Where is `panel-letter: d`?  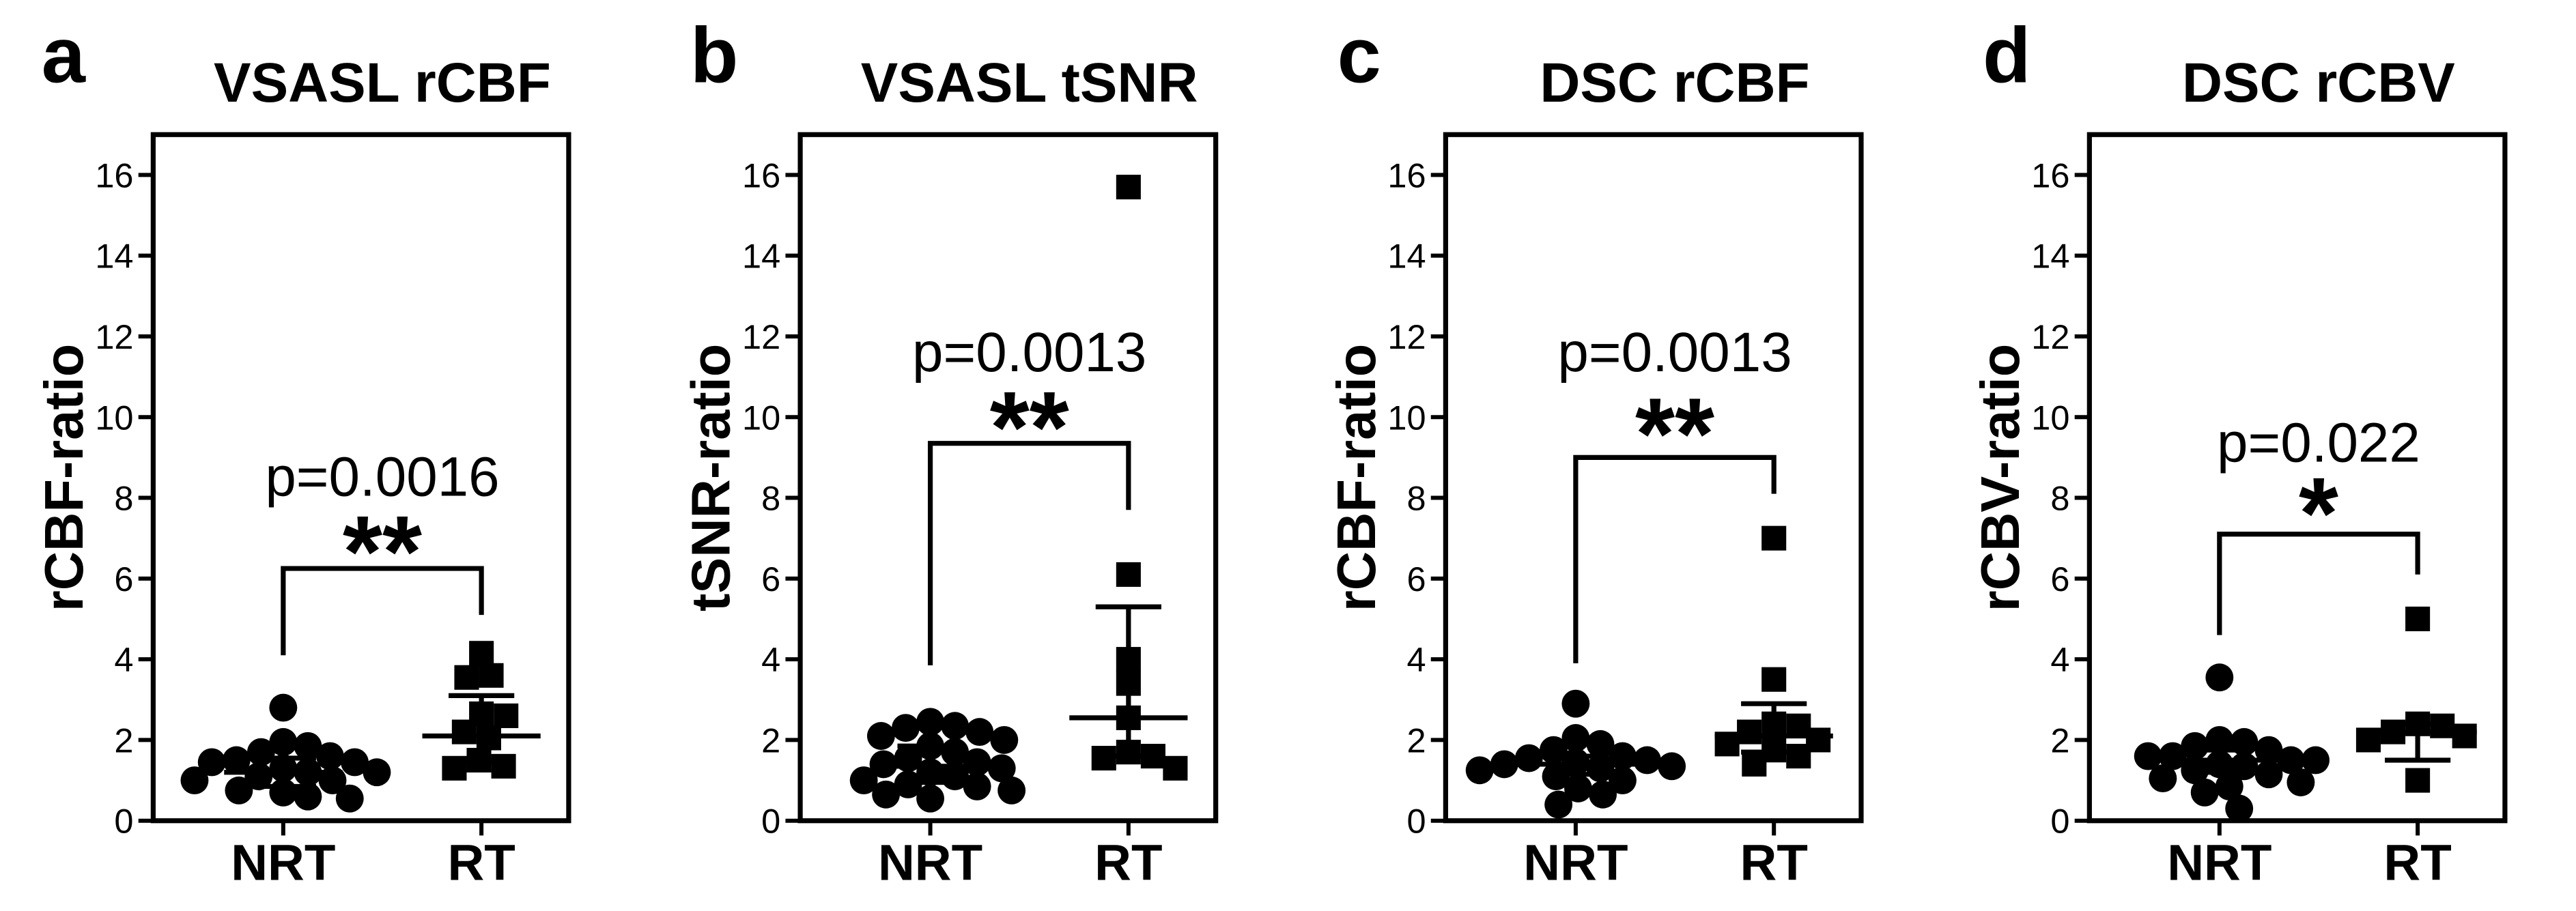 panel-letter: d is located at coordinates (2007, 55).